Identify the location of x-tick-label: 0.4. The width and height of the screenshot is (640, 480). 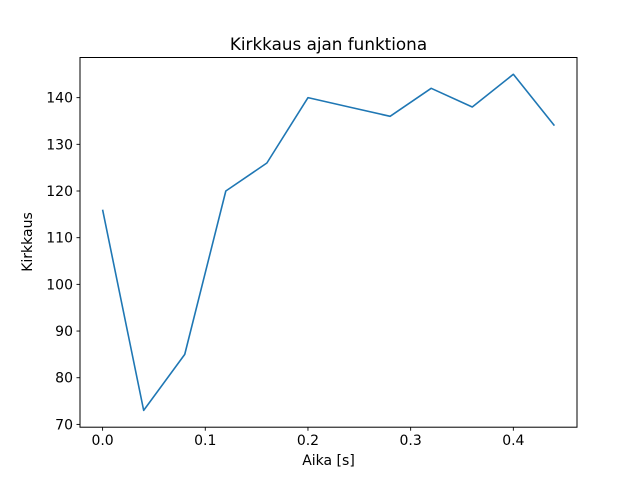
(513, 441).